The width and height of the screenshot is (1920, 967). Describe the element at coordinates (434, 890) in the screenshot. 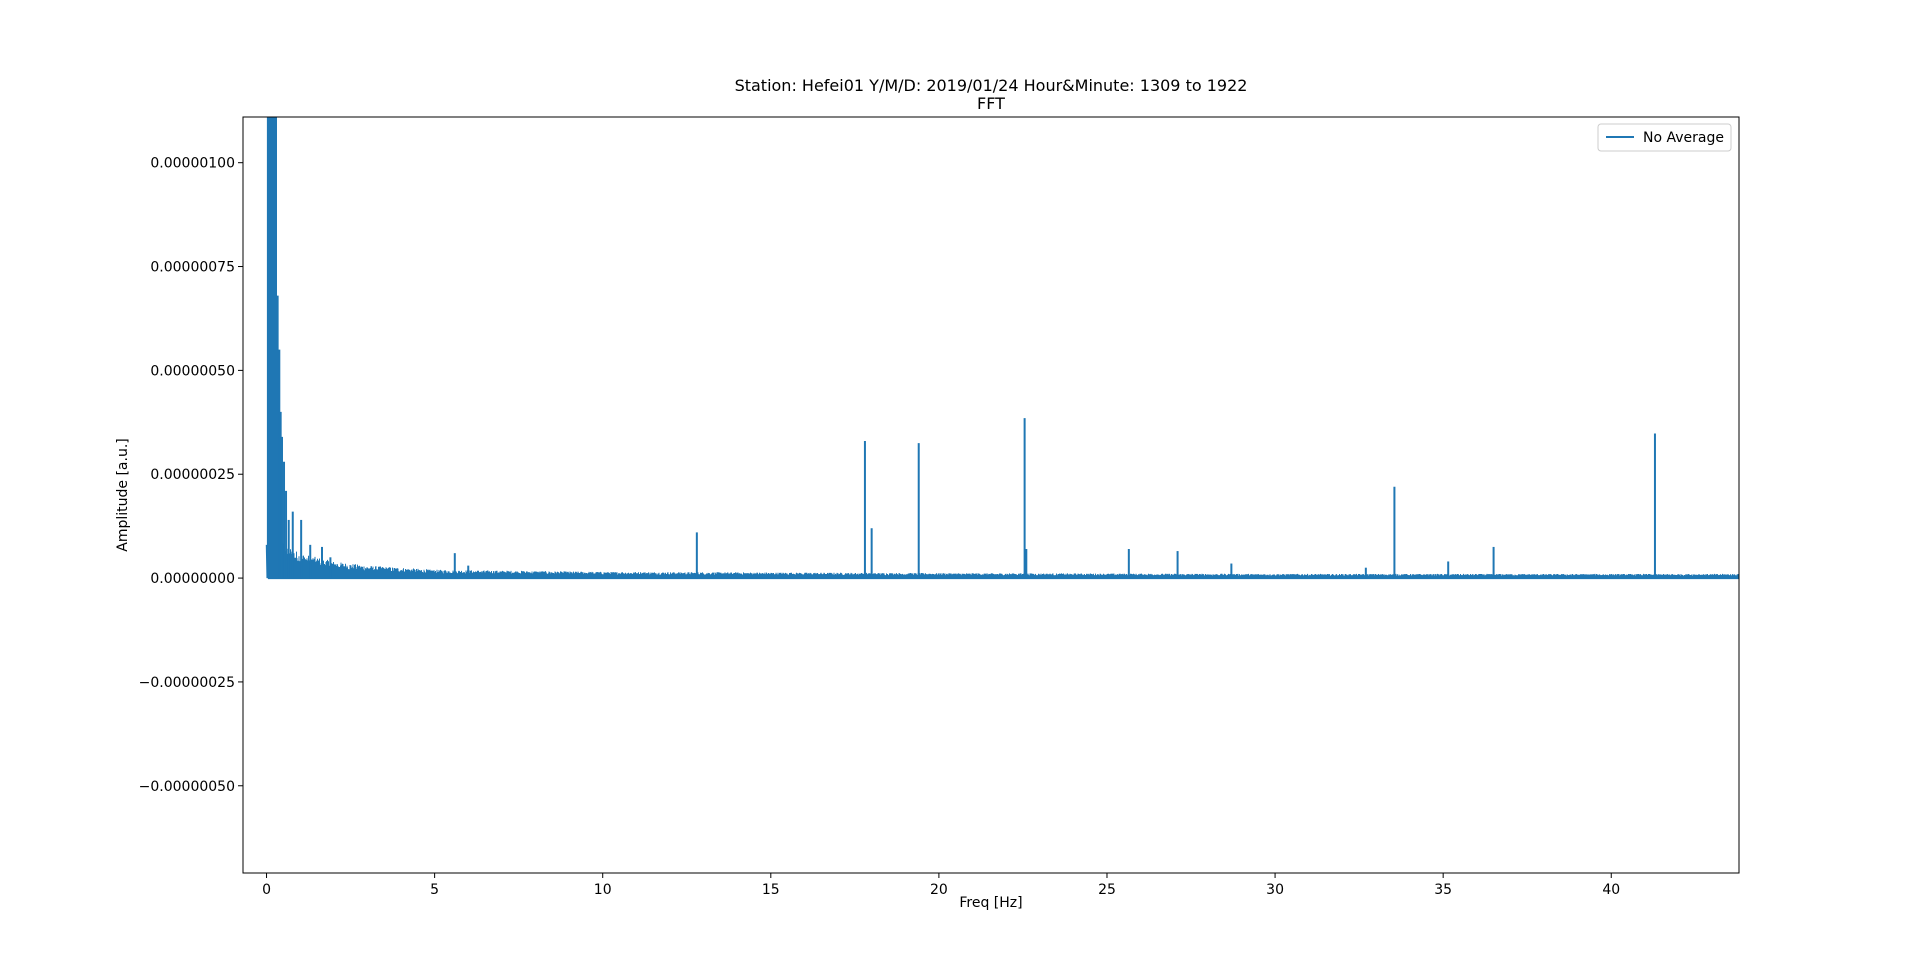

I see `x-tick-label: 5` at that location.